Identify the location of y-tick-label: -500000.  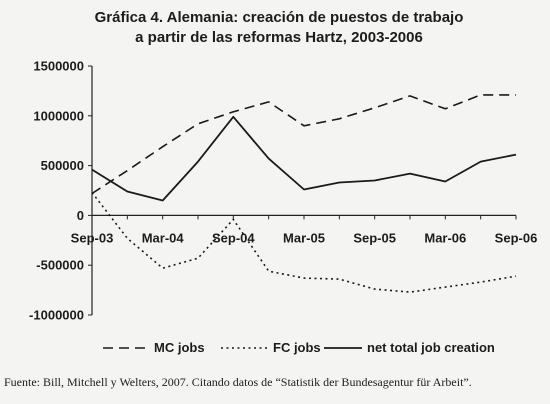
(60, 265).